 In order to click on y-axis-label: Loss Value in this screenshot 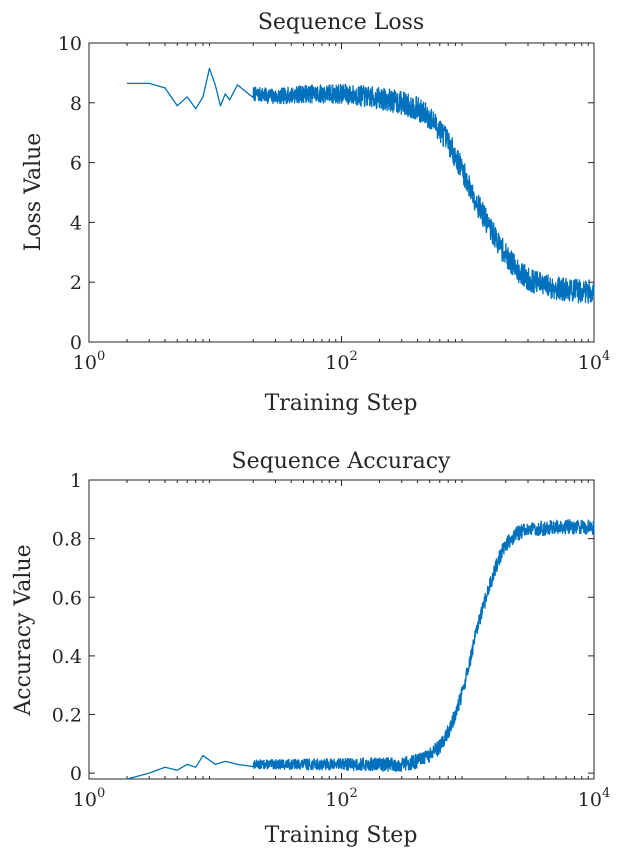, I will do `click(33, 192)`.